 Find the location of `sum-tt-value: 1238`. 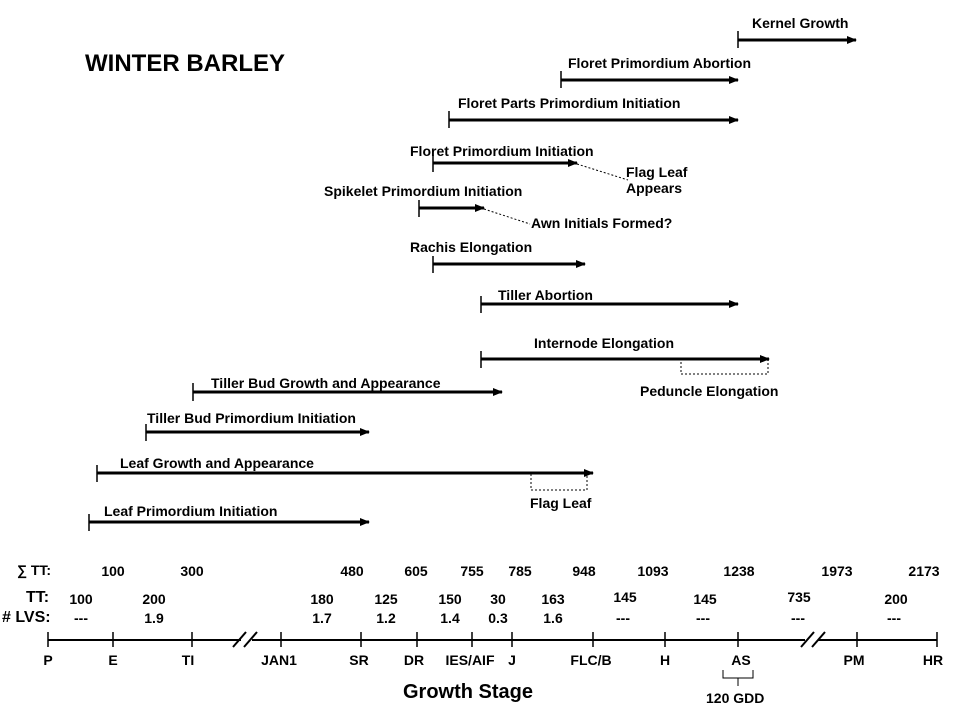

sum-tt-value: 1238 is located at coordinates (739, 571).